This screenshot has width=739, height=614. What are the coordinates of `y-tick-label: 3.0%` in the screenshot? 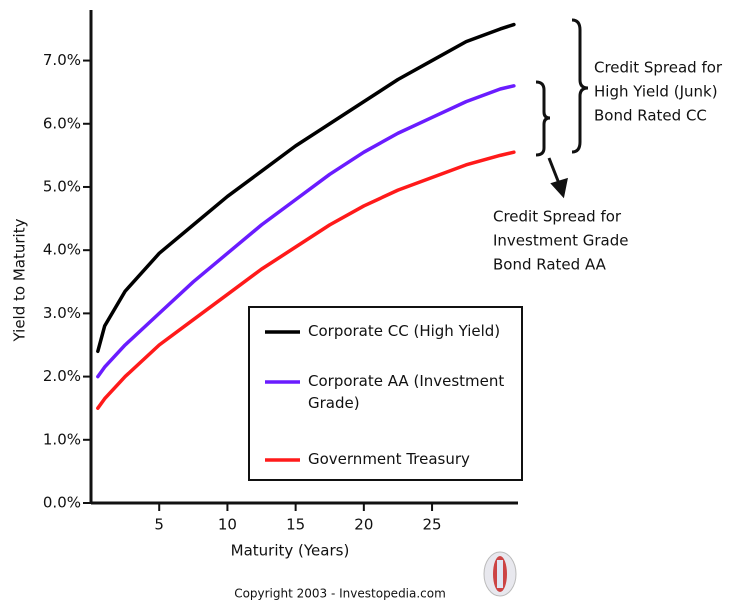 It's located at (62, 313).